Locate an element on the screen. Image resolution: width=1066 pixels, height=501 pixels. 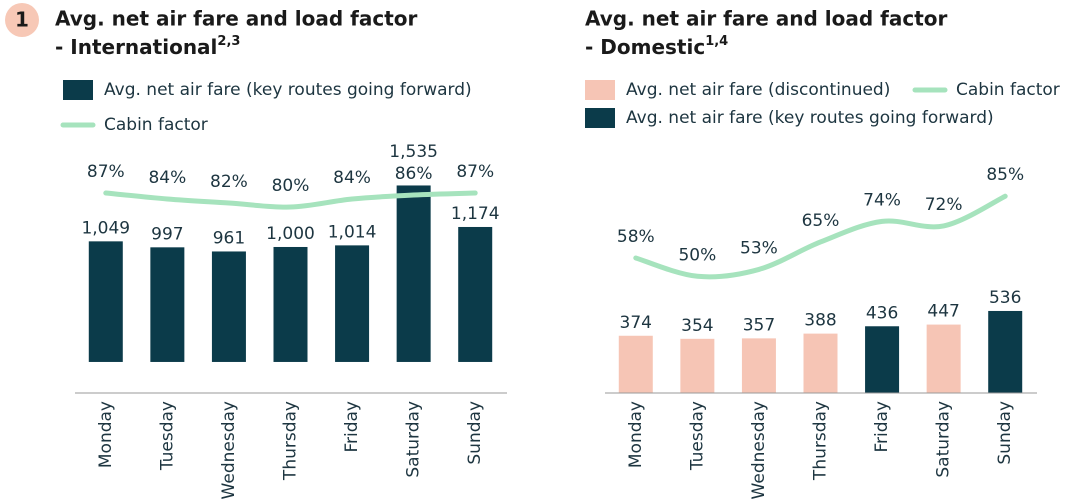
subtitle-text: - International is located at coordinates (136, 47).